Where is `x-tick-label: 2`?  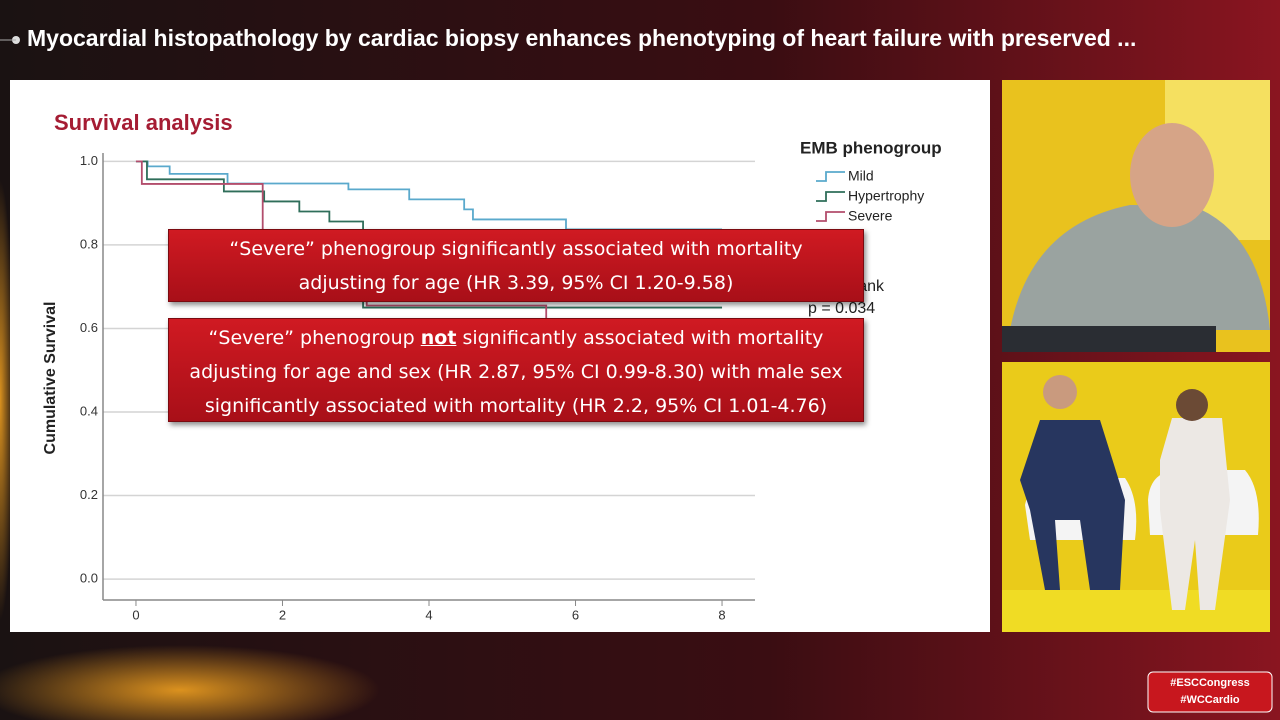
x-tick-label: 2 is located at coordinates (282, 614).